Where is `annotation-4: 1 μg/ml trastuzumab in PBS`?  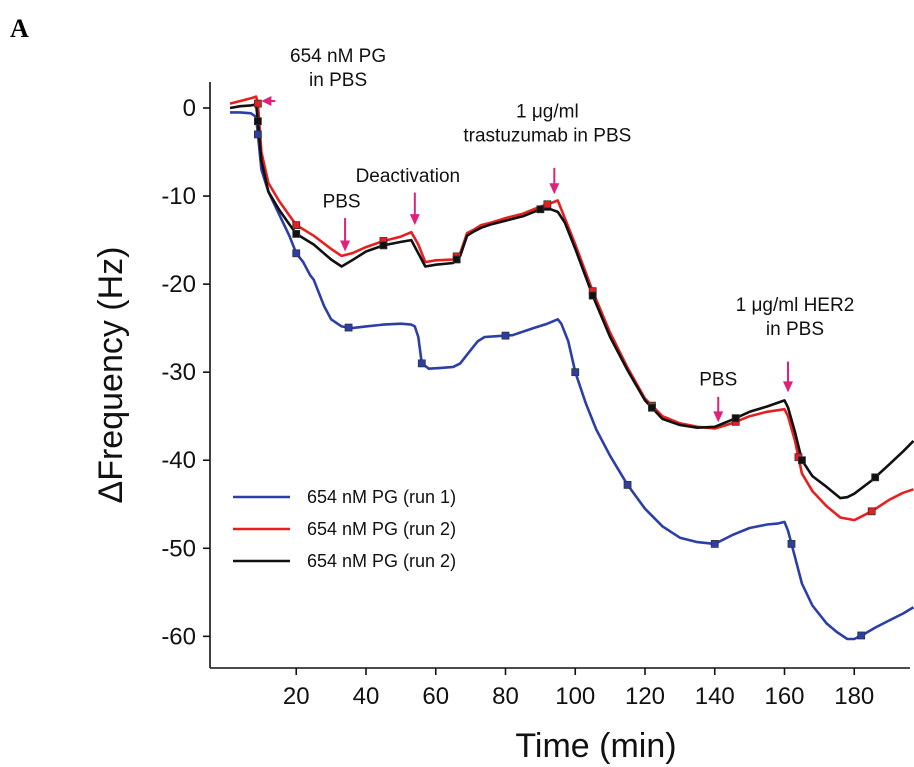 annotation-4: 1 μg/ml trastuzumab in PBS is located at coordinates (547, 148).